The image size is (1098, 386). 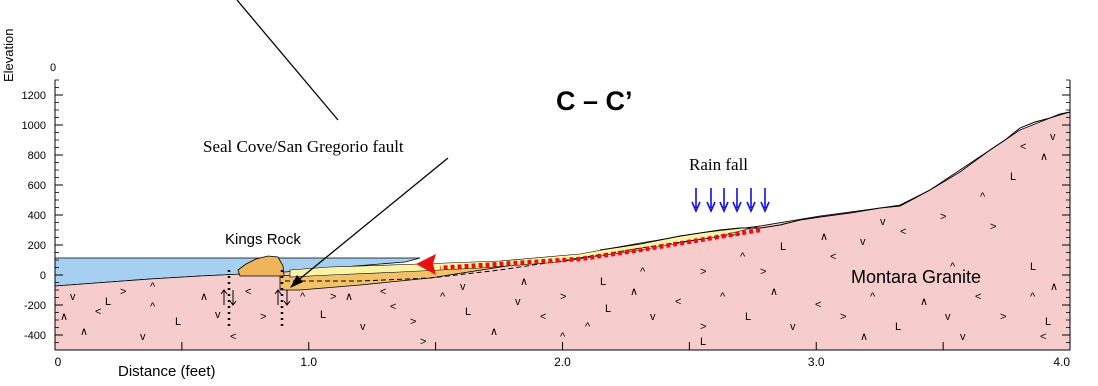 What do you see at coordinates (718, 164) in the screenshot?
I see `rain-label: Rain fall` at bounding box center [718, 164].